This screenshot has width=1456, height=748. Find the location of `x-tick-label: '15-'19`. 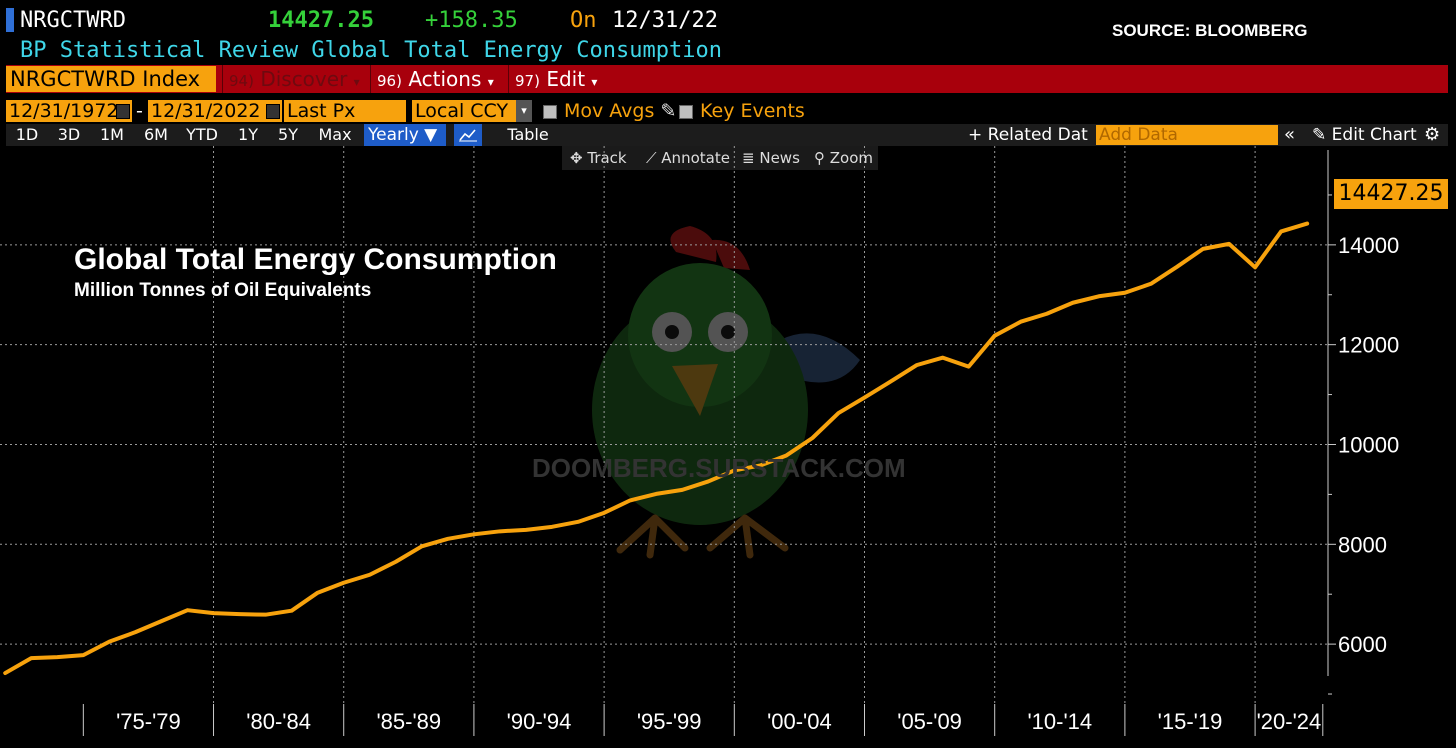

x-tick-label: '15-'19 is located at coordinates (1190, 721).